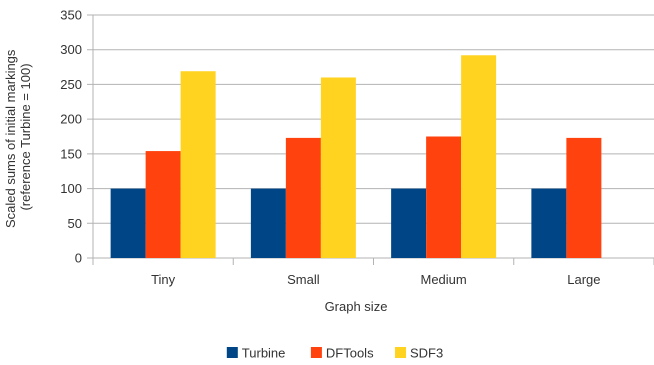  What do you see at coordinates (71, 137) in the screenshot?
I see `y-tick-labels: 0 50 100 150 200 250 300 350` at bounding box center [71, 137].